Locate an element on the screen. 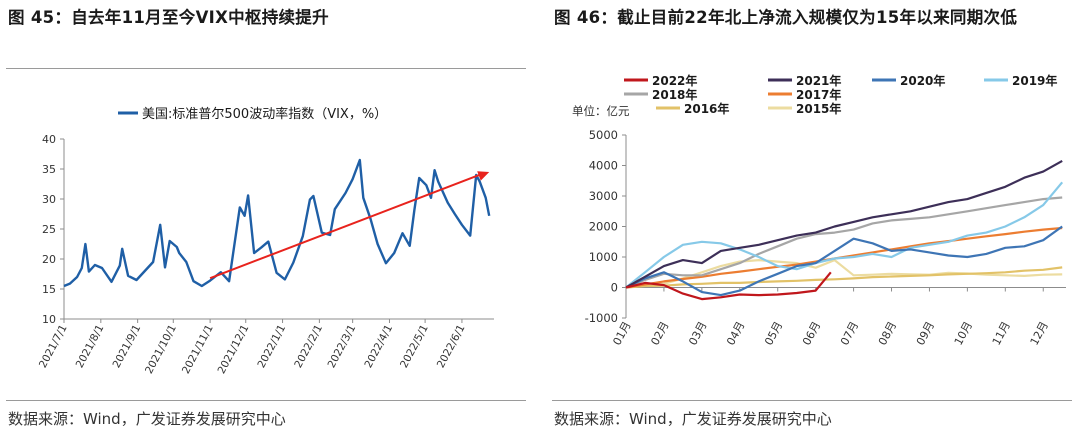 Image resolution: width=1080 pixels, height=442 pixels. x-tick-label: 09月 is located at coordinates (925, 333).